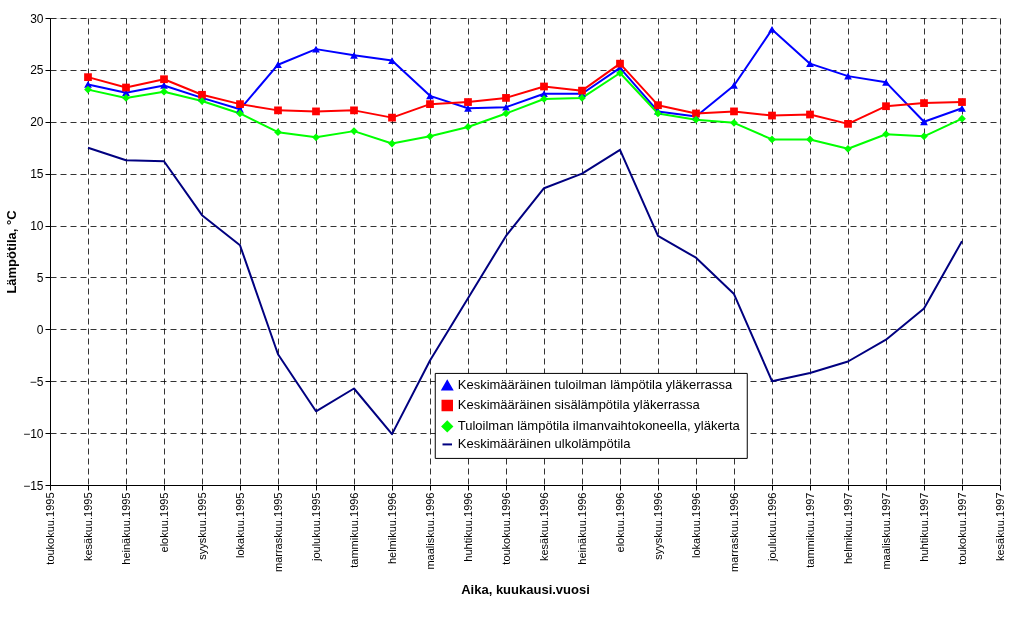 The width and height of the screenshot is (1035, 626). What do you see at coordinates (885, 531) in the screenshot?
I see `x-tick-label: maaliskuu.1997` at bounding box center [885, 531].